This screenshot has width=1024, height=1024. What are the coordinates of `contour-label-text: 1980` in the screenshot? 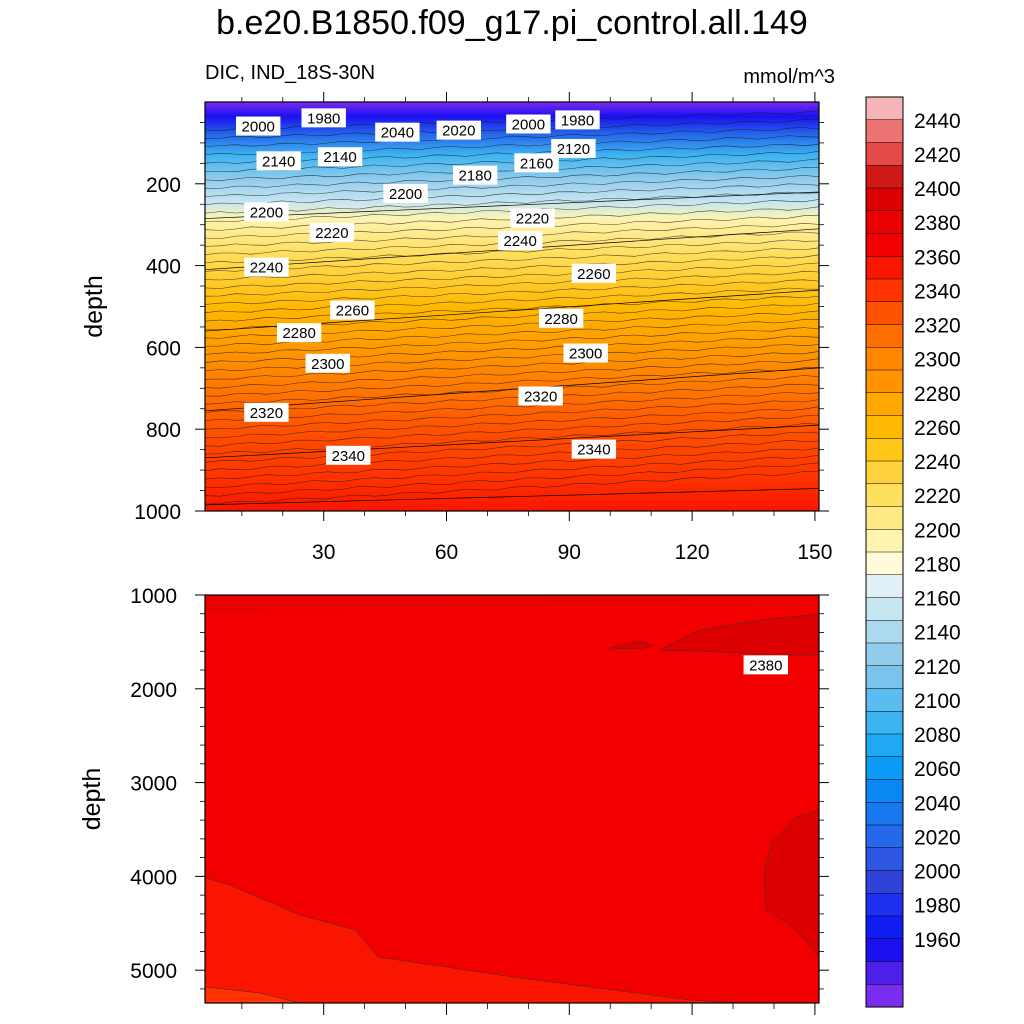 It's located at (577, 120).